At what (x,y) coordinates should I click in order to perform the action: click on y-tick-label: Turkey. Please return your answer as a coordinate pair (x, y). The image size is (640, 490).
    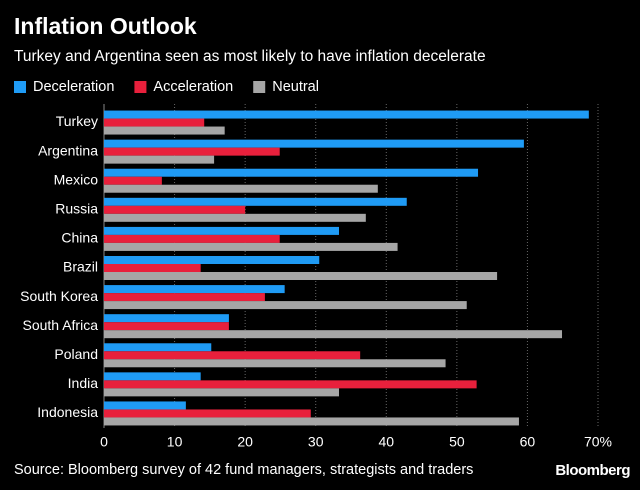
    Looking at the image, I should click on (77, 121).